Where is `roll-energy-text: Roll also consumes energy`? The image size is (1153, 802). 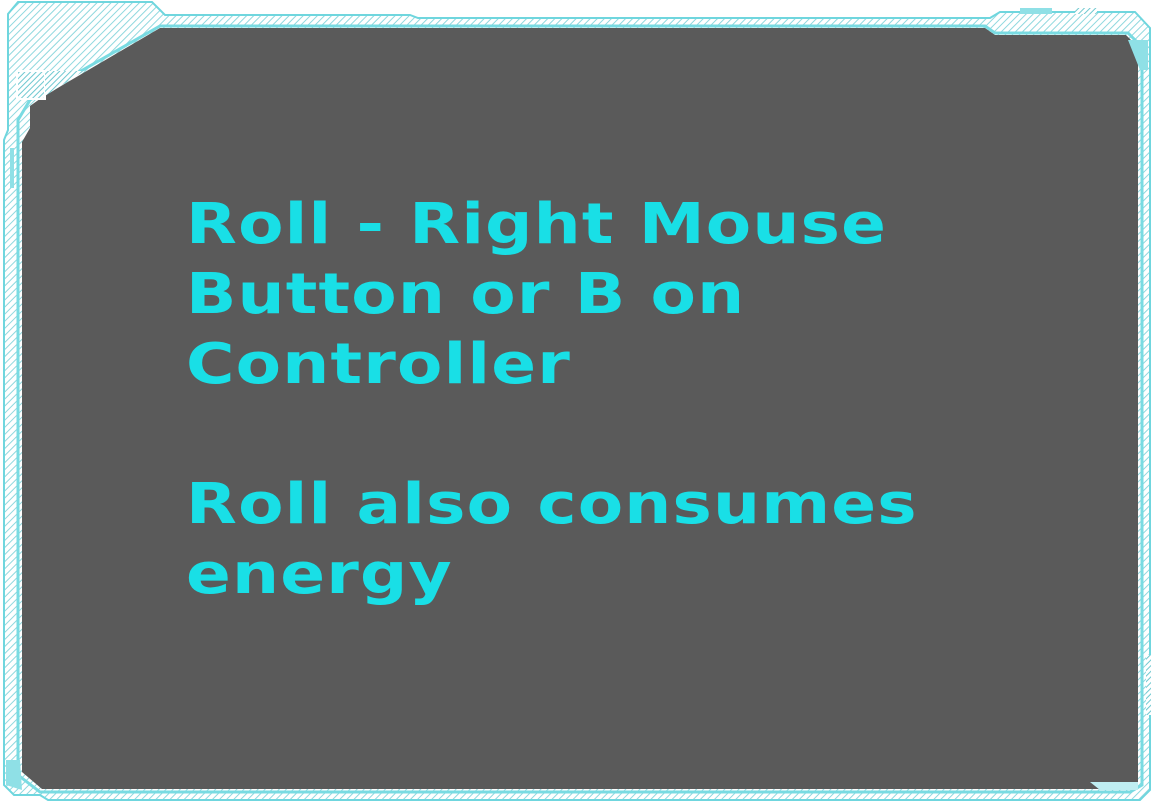 roll-energy-text: Roll also consumes energy is located at coordinates (552, 539).